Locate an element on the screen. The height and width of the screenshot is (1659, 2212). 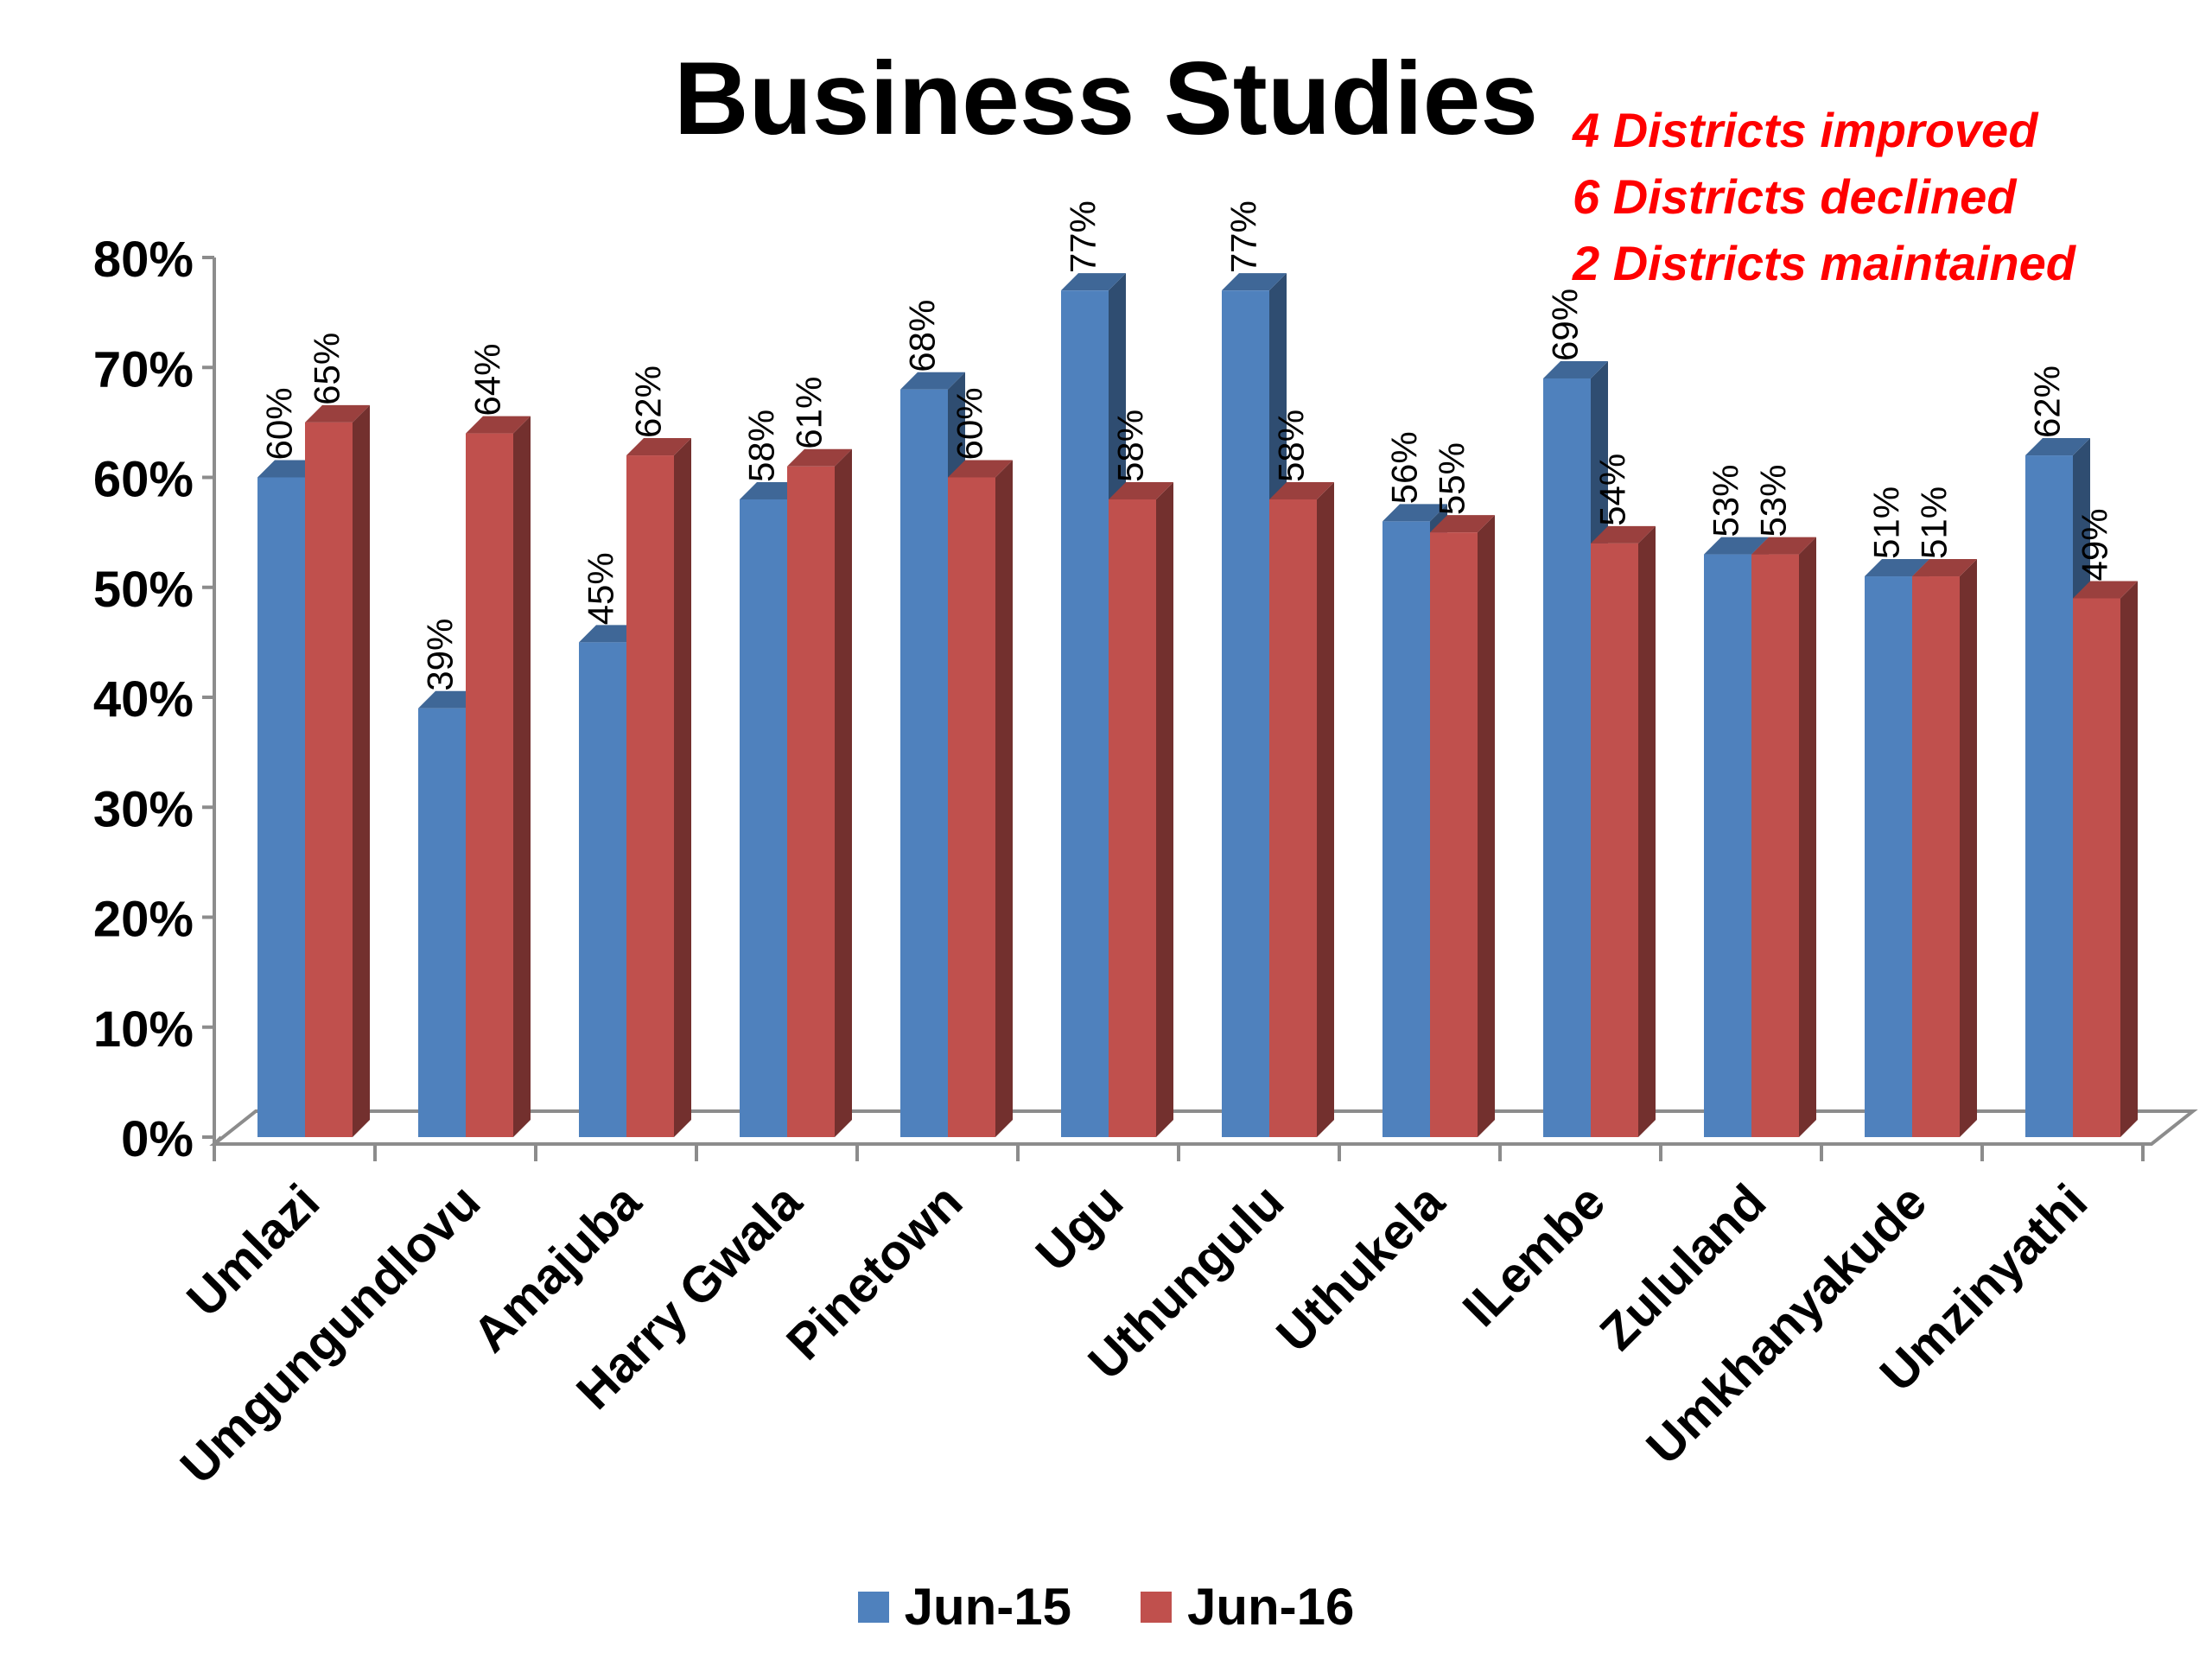
chart-floor is located at coordinates (1203, 1127).